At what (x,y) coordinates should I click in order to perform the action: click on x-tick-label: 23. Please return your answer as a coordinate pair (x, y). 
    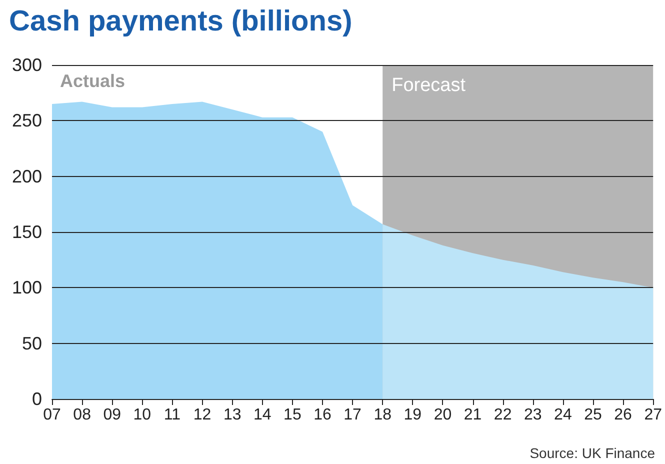
    Looking at the image, I should click on (533, 415).